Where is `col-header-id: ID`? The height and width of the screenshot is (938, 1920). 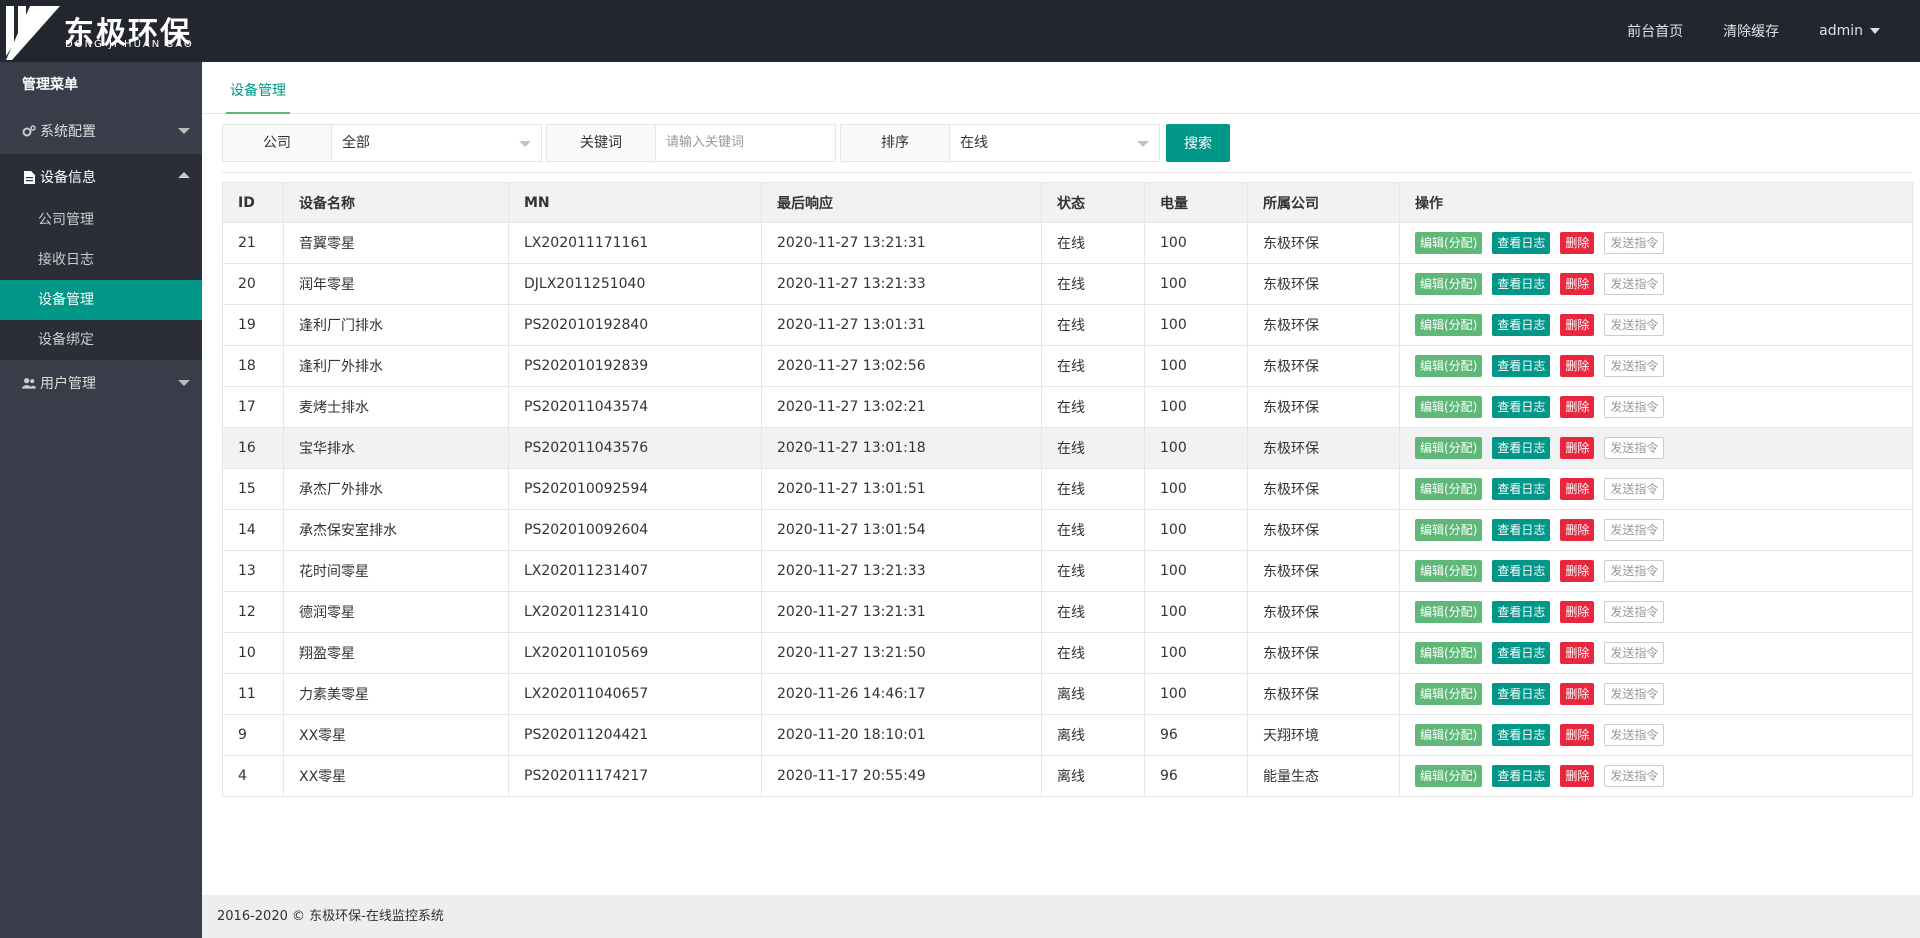
col-header-id: ID is located at coordinates (253, 202).